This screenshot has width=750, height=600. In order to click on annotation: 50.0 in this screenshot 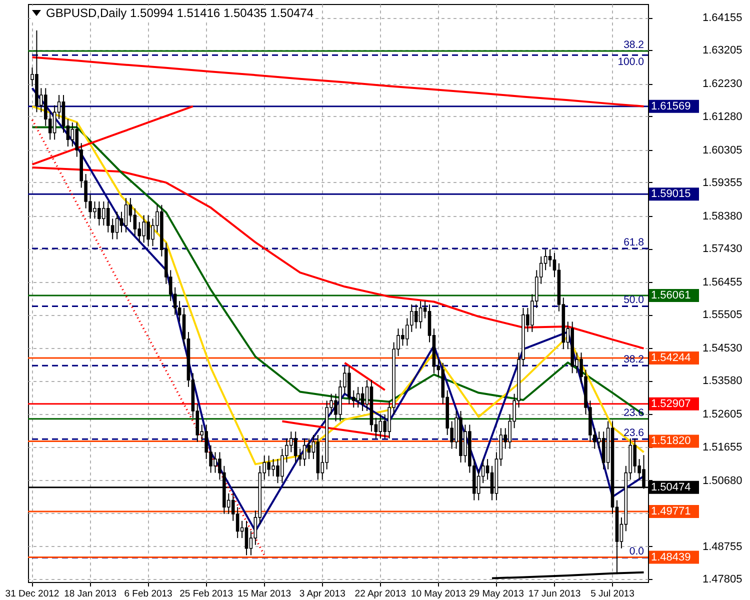, I will do `click(634, 300)`.